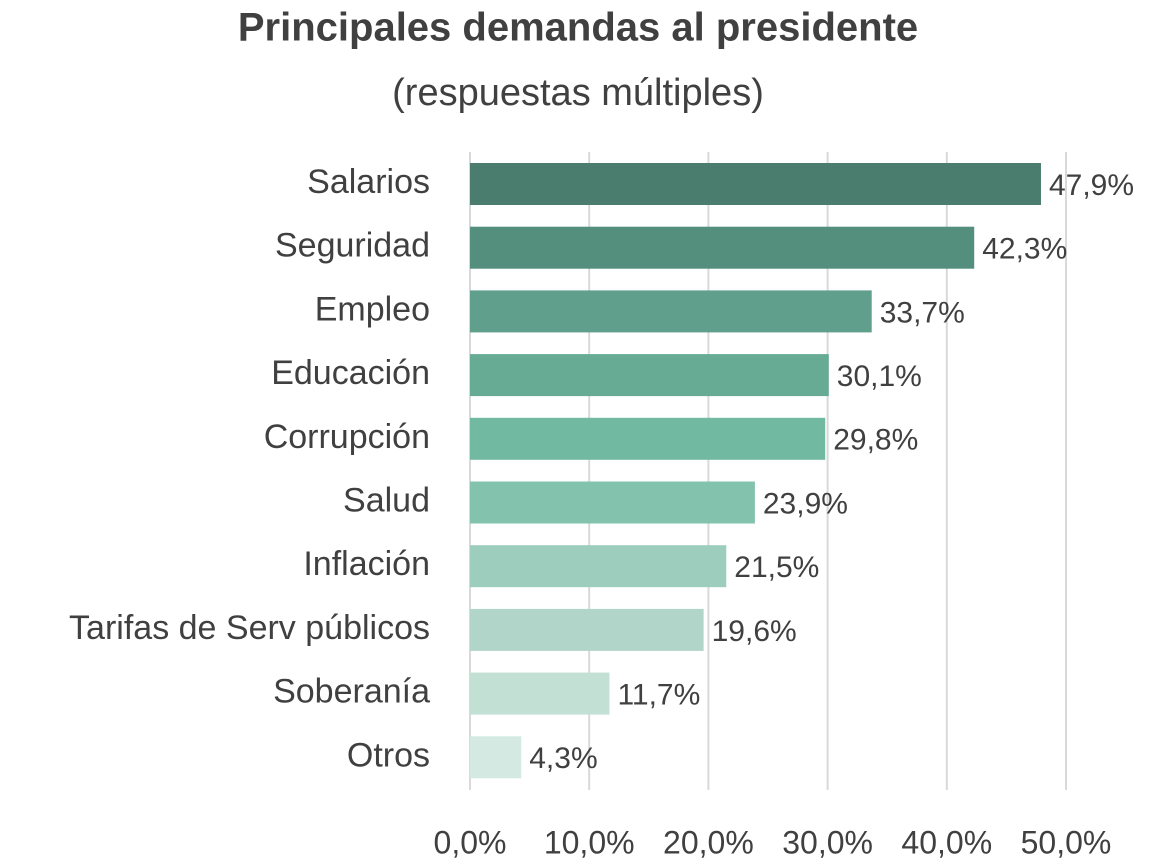 The height and width of the screenshot is (866, 1171). I want to click on y-tick-label: Corrupción, so click(347, 437).